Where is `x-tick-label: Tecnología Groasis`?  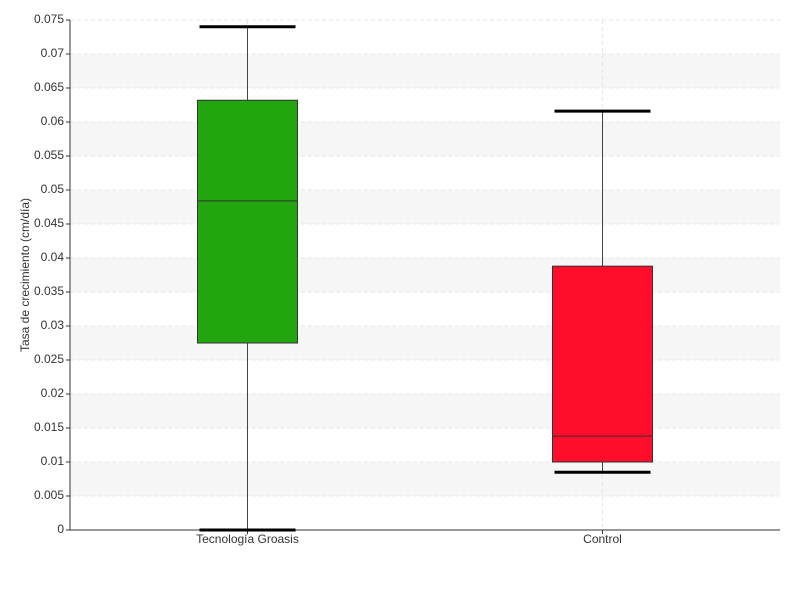
x-tick-label: Tecnología Groasis is located at coordinates (247, 539).